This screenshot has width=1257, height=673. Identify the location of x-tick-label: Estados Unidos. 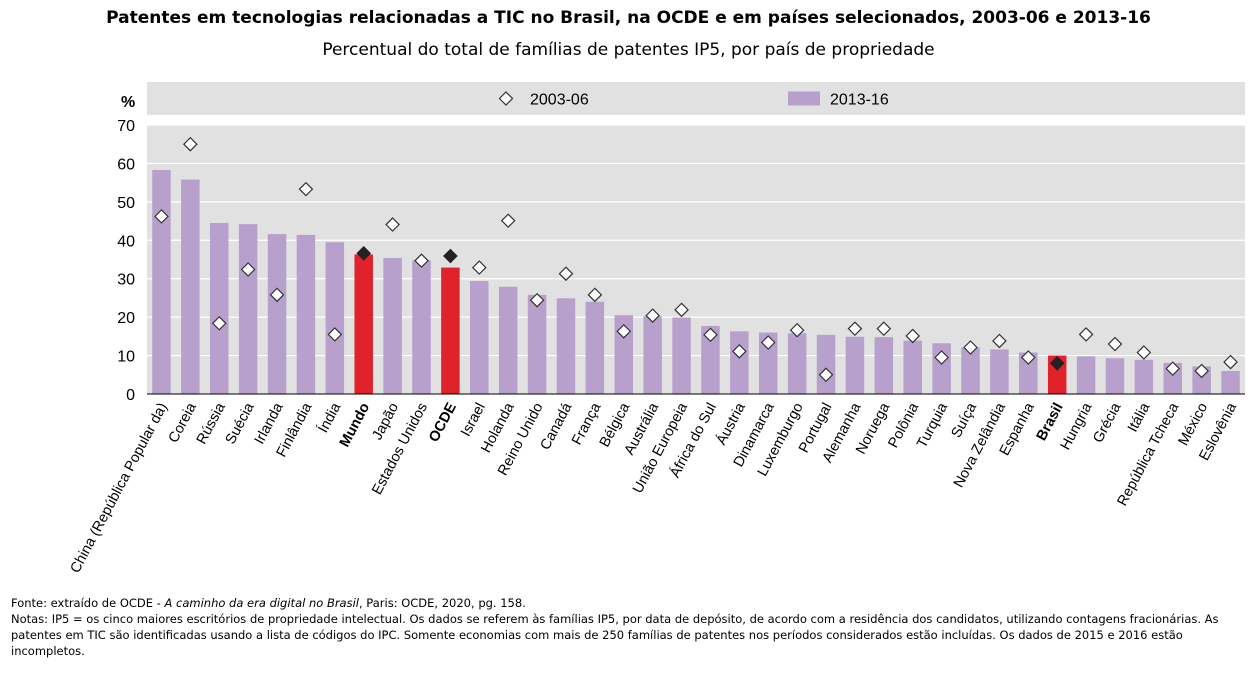
(400, 448).